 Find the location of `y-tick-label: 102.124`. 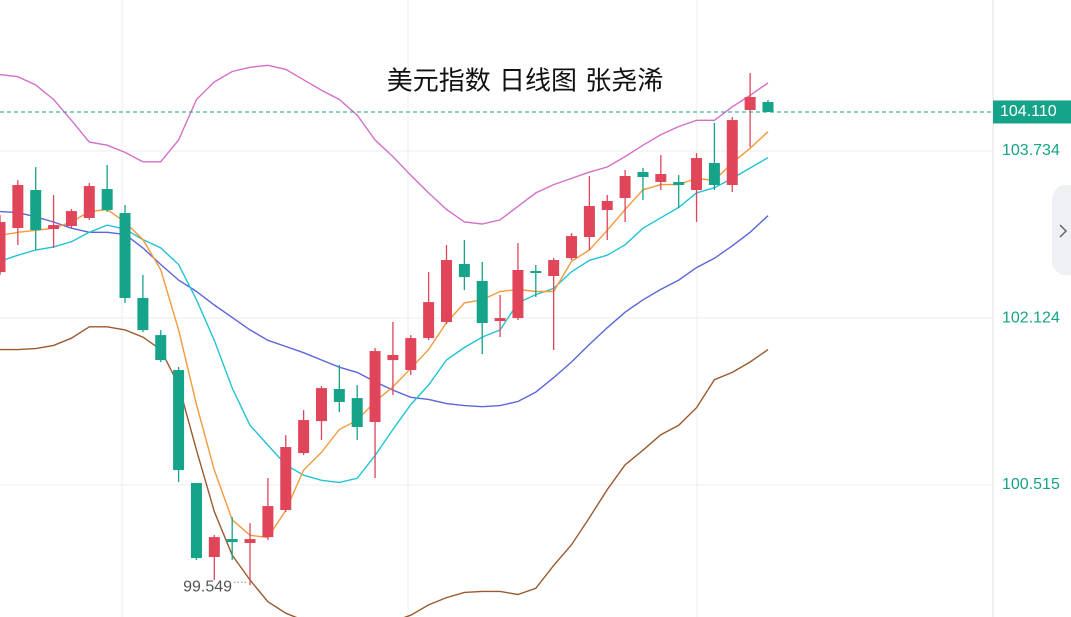

y-tick-label: 102.124 is located at coordinates (1031, 317).